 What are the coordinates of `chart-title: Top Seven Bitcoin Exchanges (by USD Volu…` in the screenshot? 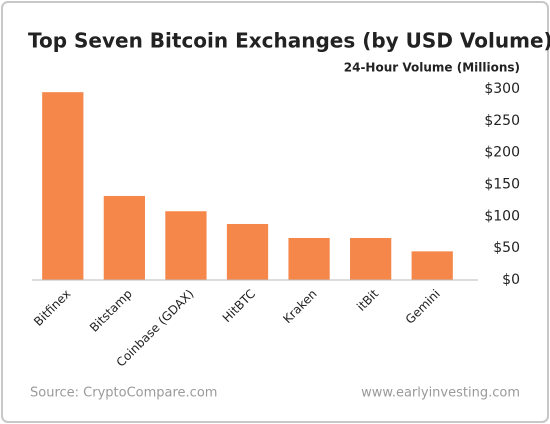 It's located at (289, 41).